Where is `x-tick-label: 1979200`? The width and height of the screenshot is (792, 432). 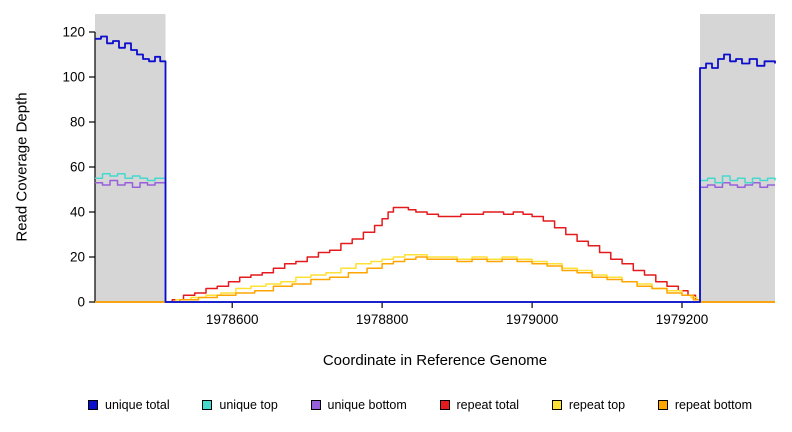
x-tick-label: 1979200 is located at coordinates (682, 319).